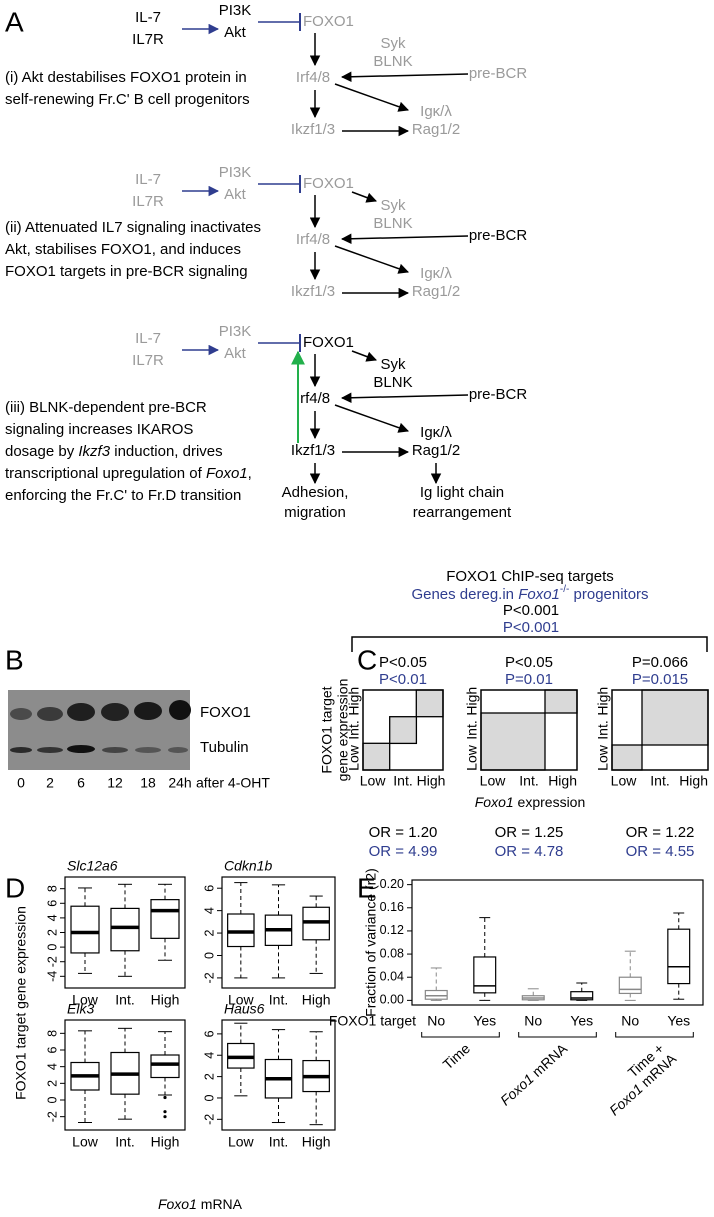 The height and width of the screenshot is (1217, 714). What do you see at coordinates (165, 1117) in the screenshot?
I see `outlier` at bounding box center [165, 1117].